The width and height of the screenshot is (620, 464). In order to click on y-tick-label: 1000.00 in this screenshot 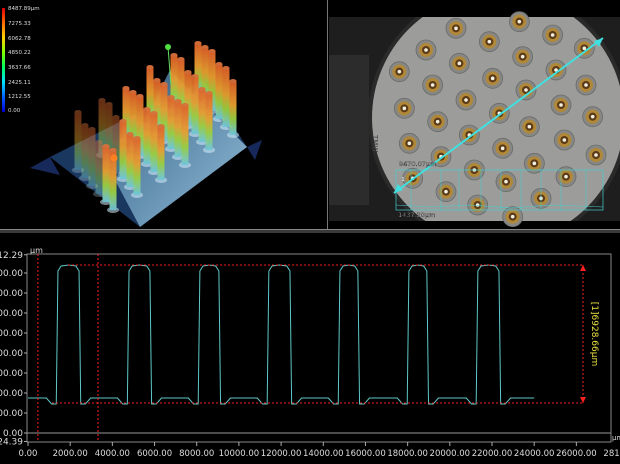, I will do `click(11, 414)`.